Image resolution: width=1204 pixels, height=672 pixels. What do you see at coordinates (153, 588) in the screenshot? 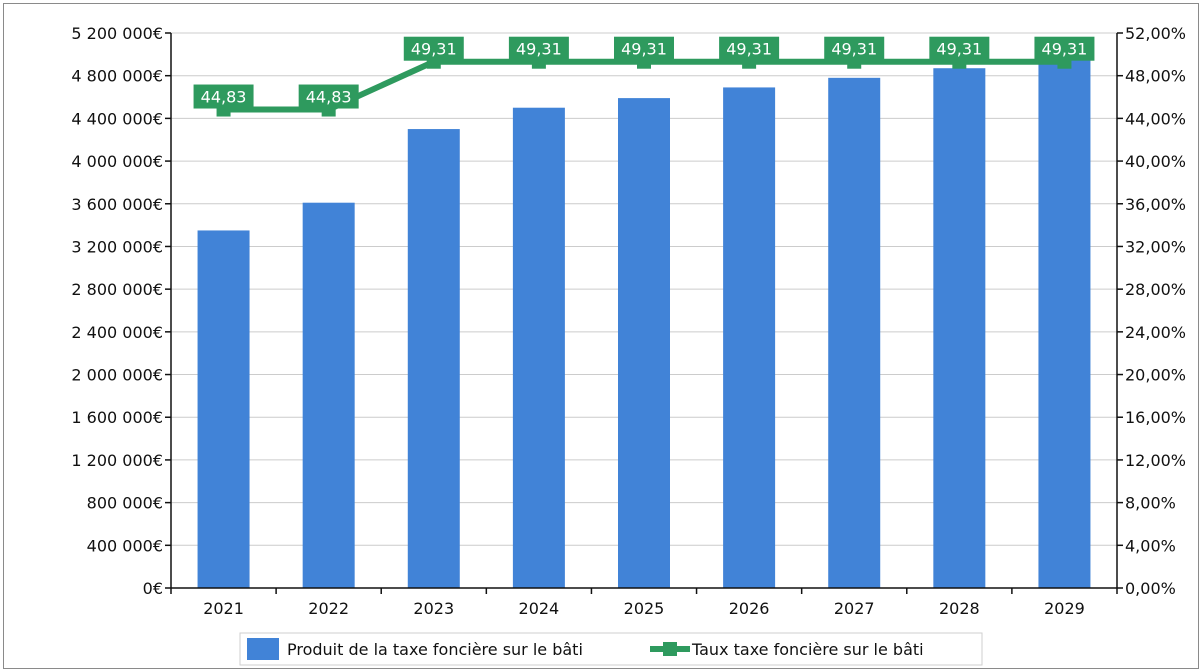
I see `y-left-tick-label: 0€` at bounding box center [153, 588].